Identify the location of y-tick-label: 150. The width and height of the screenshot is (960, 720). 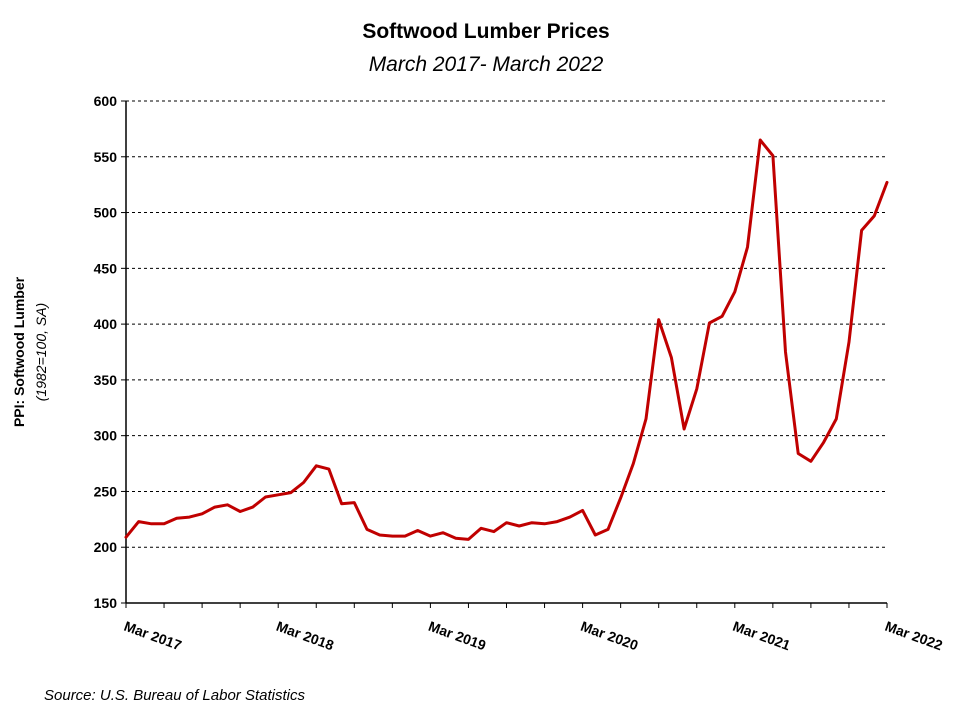
(106, 603).